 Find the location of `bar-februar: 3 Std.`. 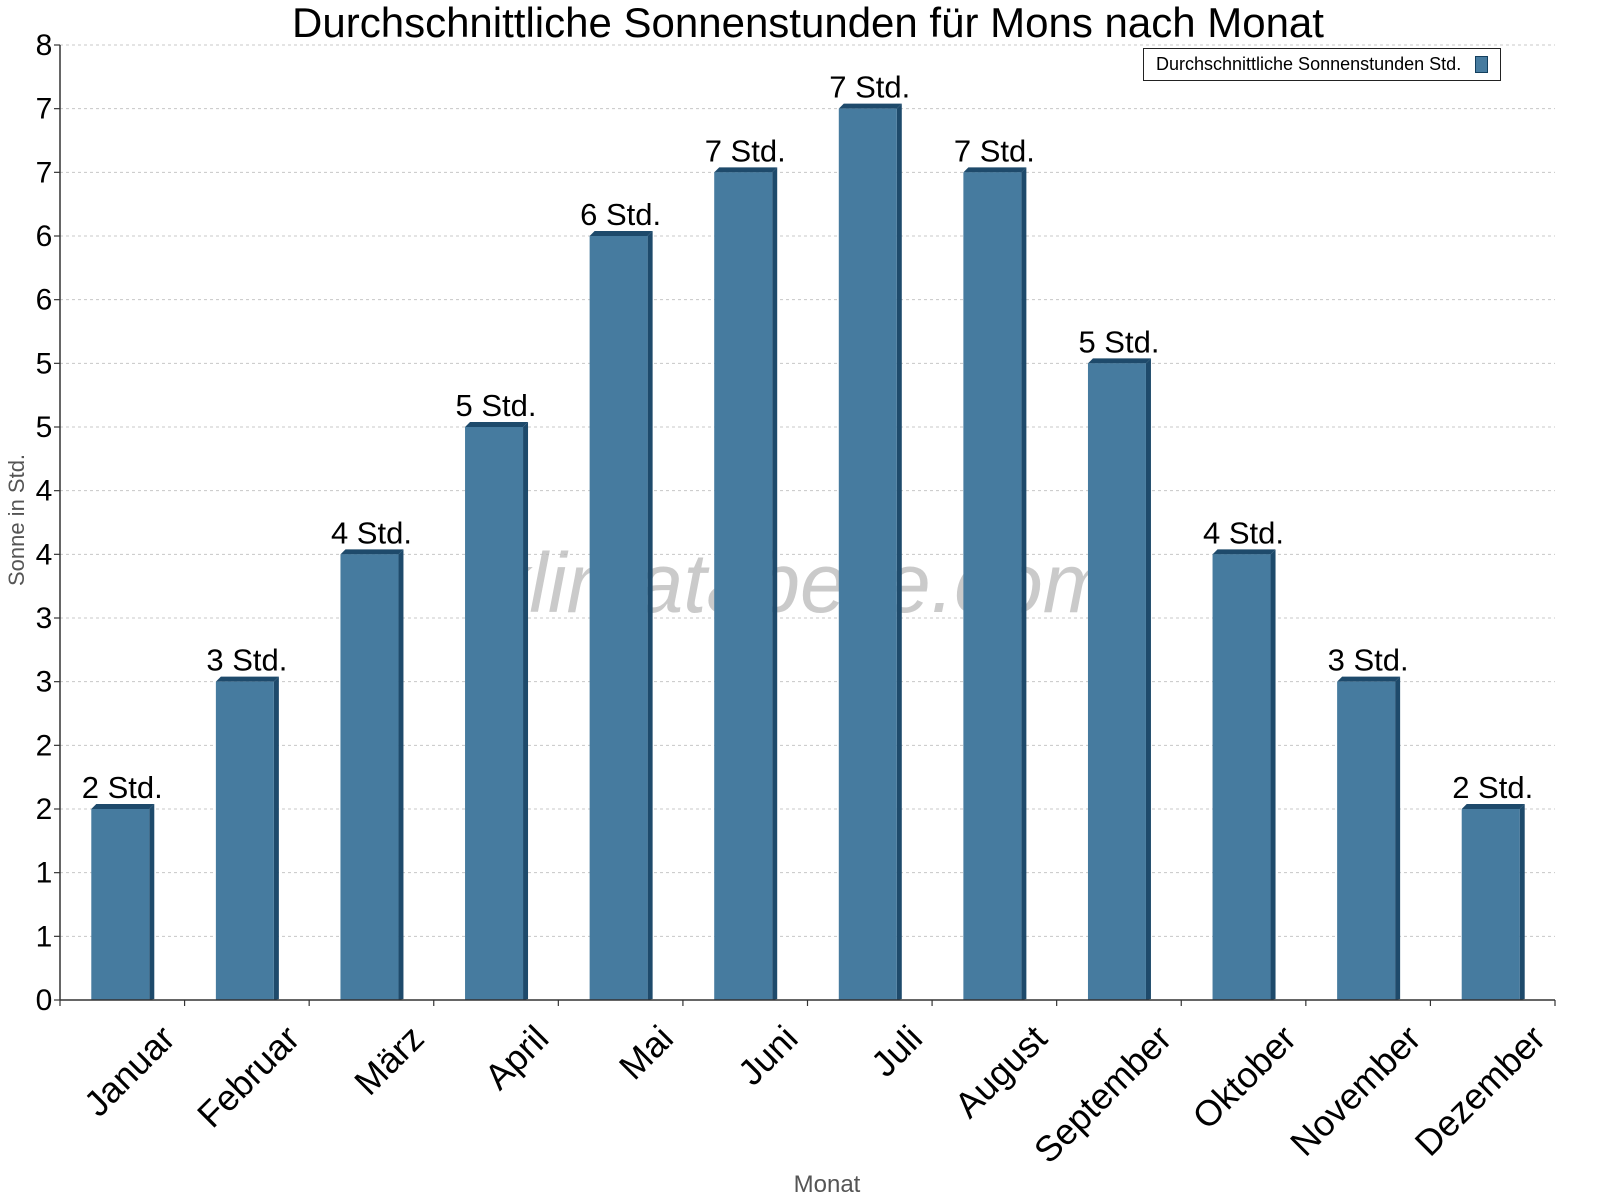

bar-februar: 3 Std. is located at coordinates (246, 821).